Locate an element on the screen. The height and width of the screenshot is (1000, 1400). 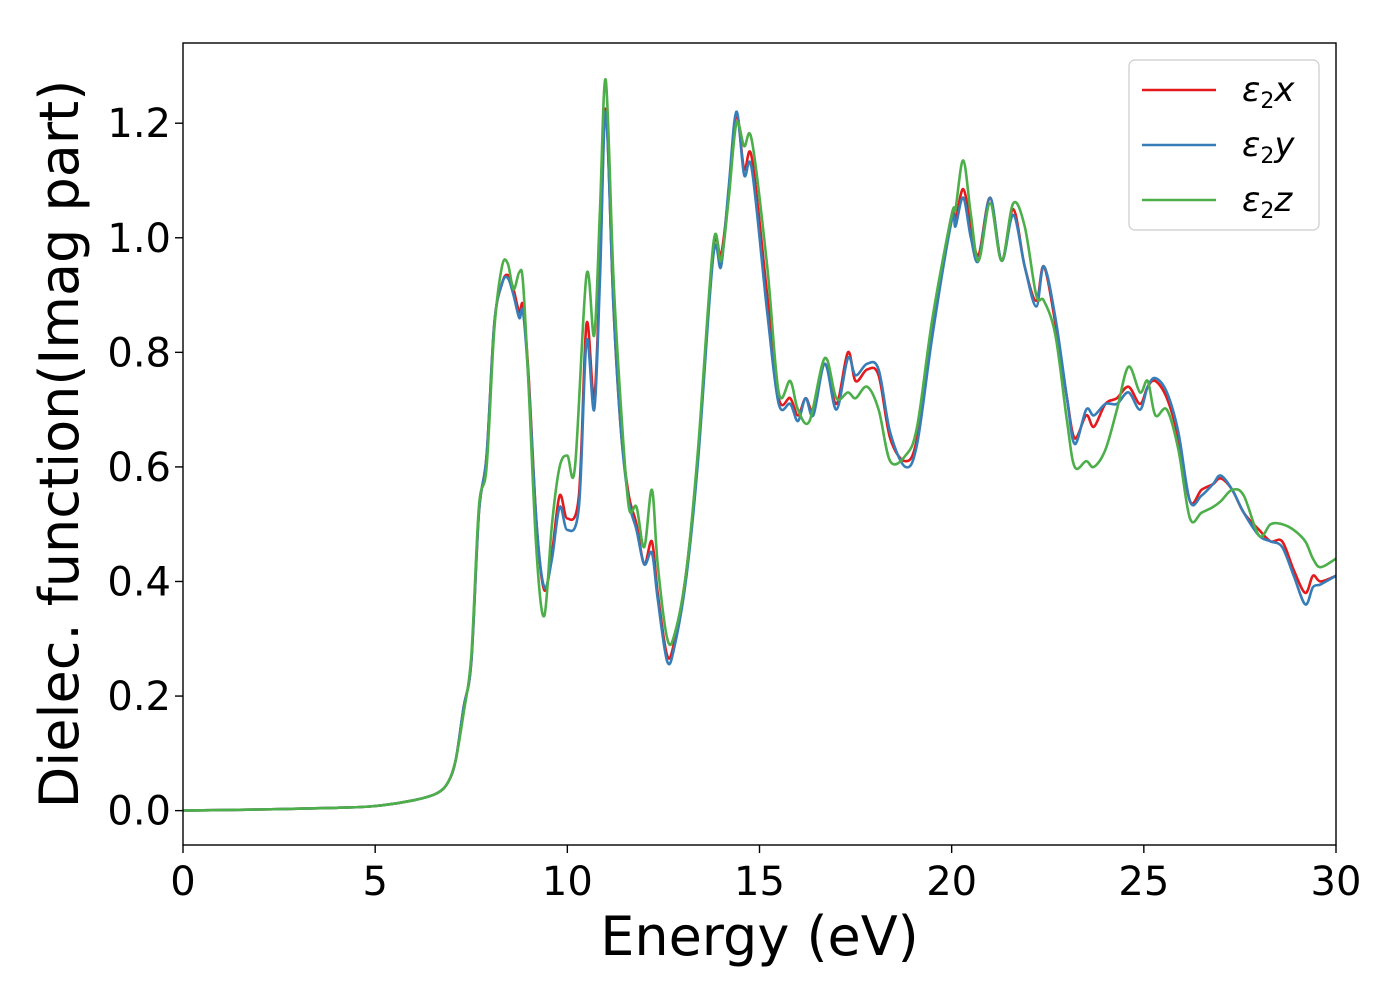
x-tick-label: 25 is located at coordinates (1143, 882).